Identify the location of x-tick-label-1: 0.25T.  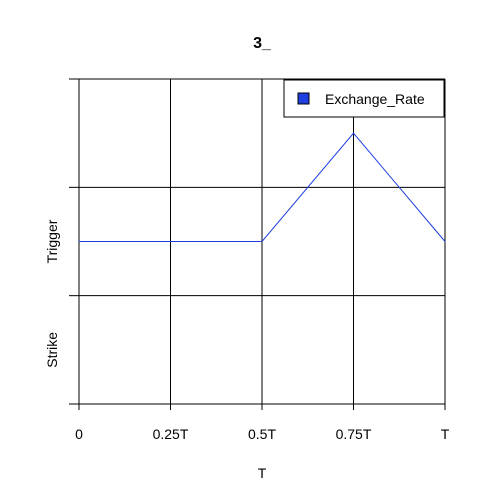
(171, 434).